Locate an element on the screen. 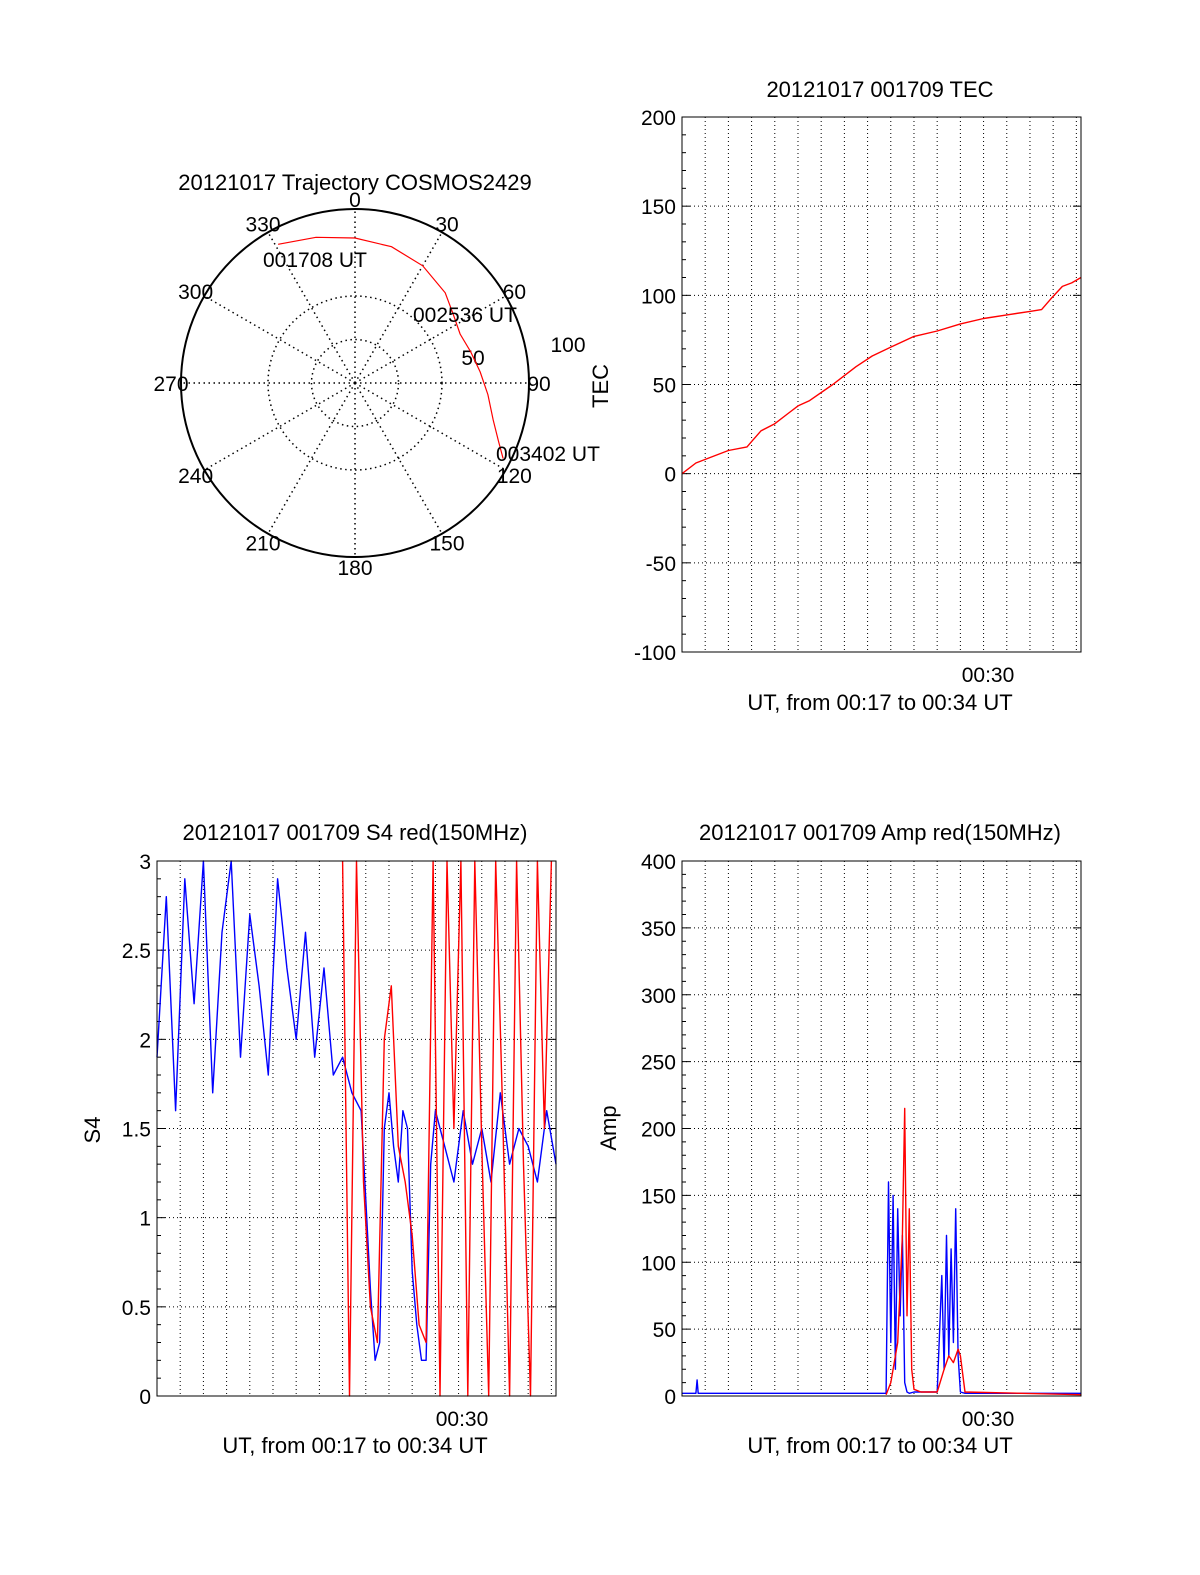 The width and height of the screenshot is (1200, 1575). amp-y-axis-label: Amp is located at coordinates (608, 1127).